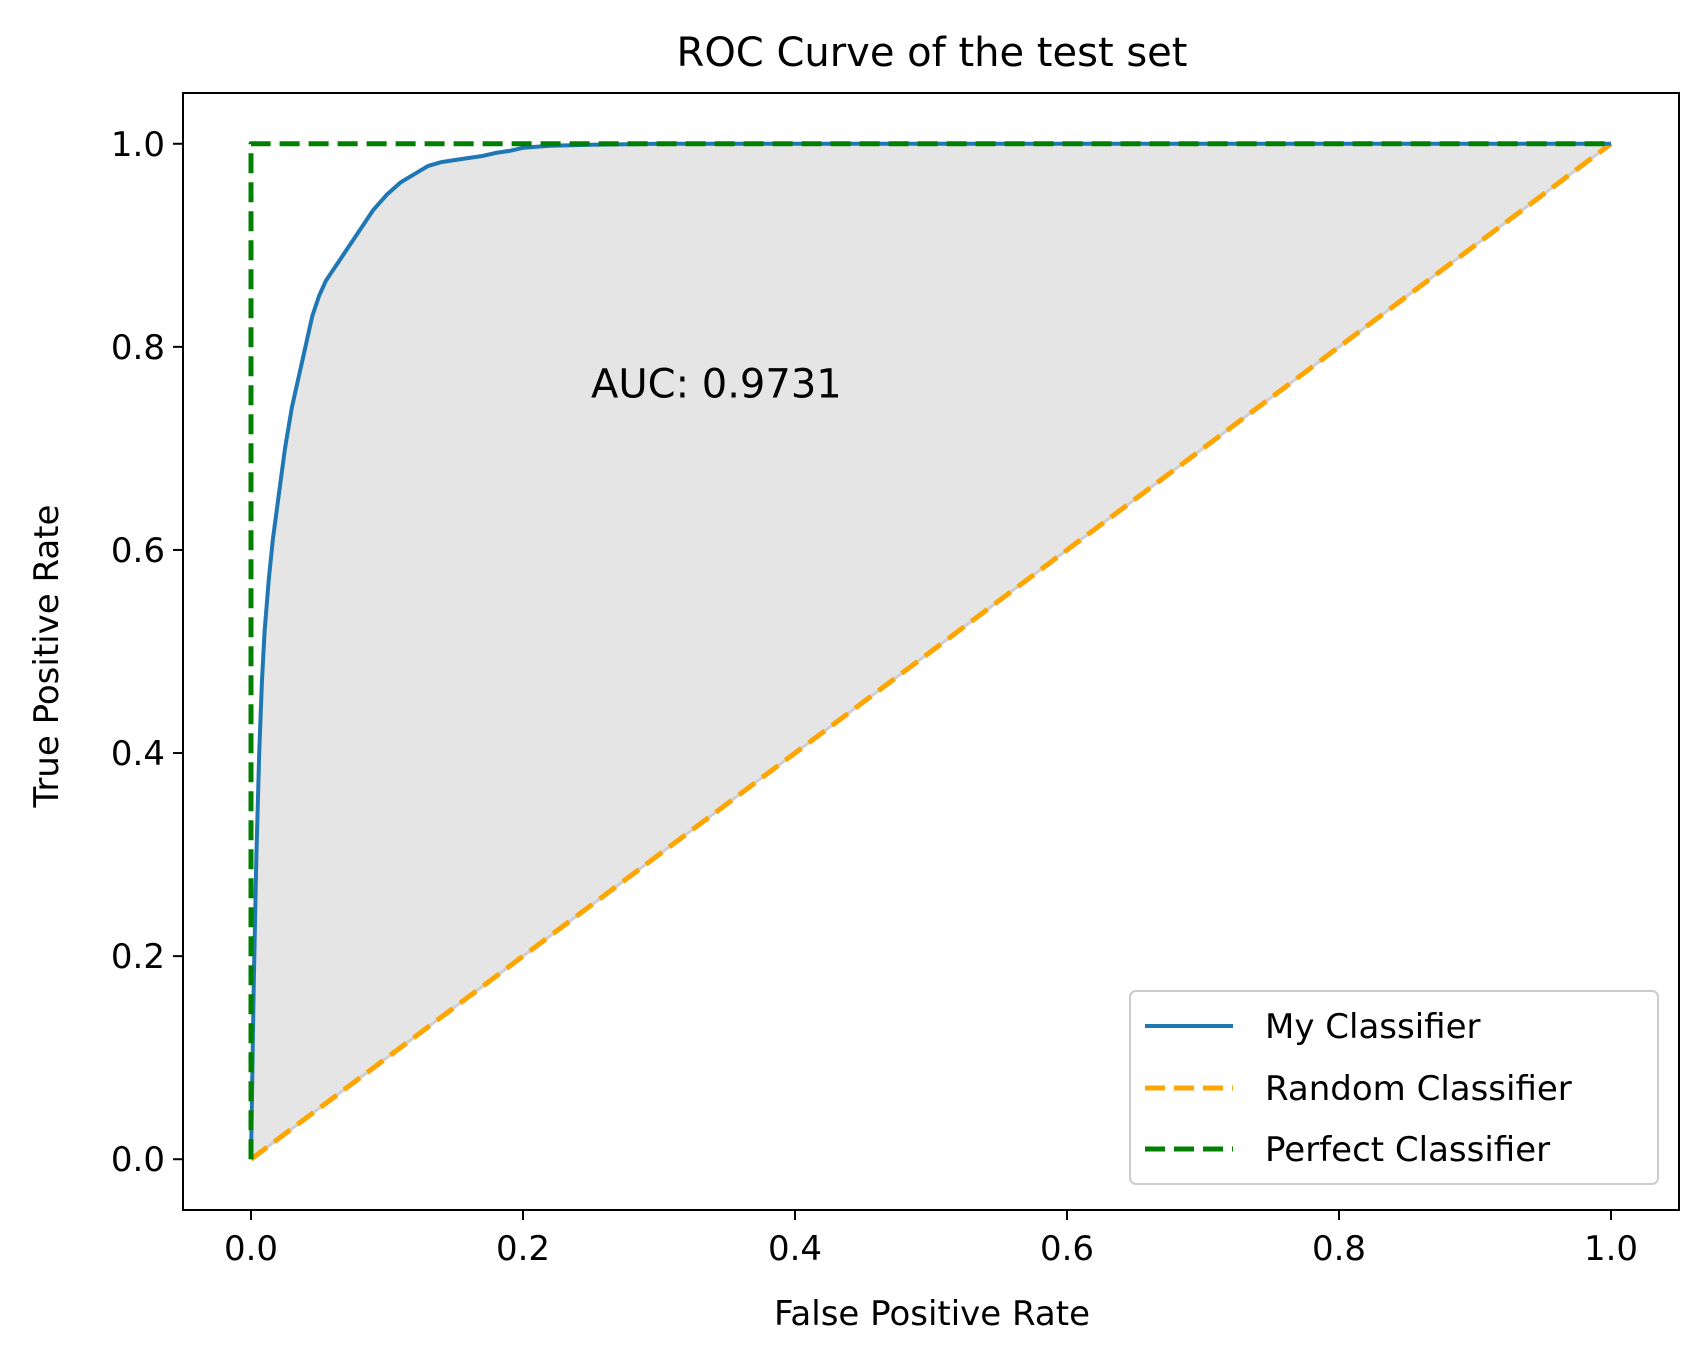 This screenshot has width=1700, height=1357. What do you see at coordinates (716, 385) in the screenshot?
I see `auc-annotation: AUC: 0.9731` at bounding box center [716, 385].